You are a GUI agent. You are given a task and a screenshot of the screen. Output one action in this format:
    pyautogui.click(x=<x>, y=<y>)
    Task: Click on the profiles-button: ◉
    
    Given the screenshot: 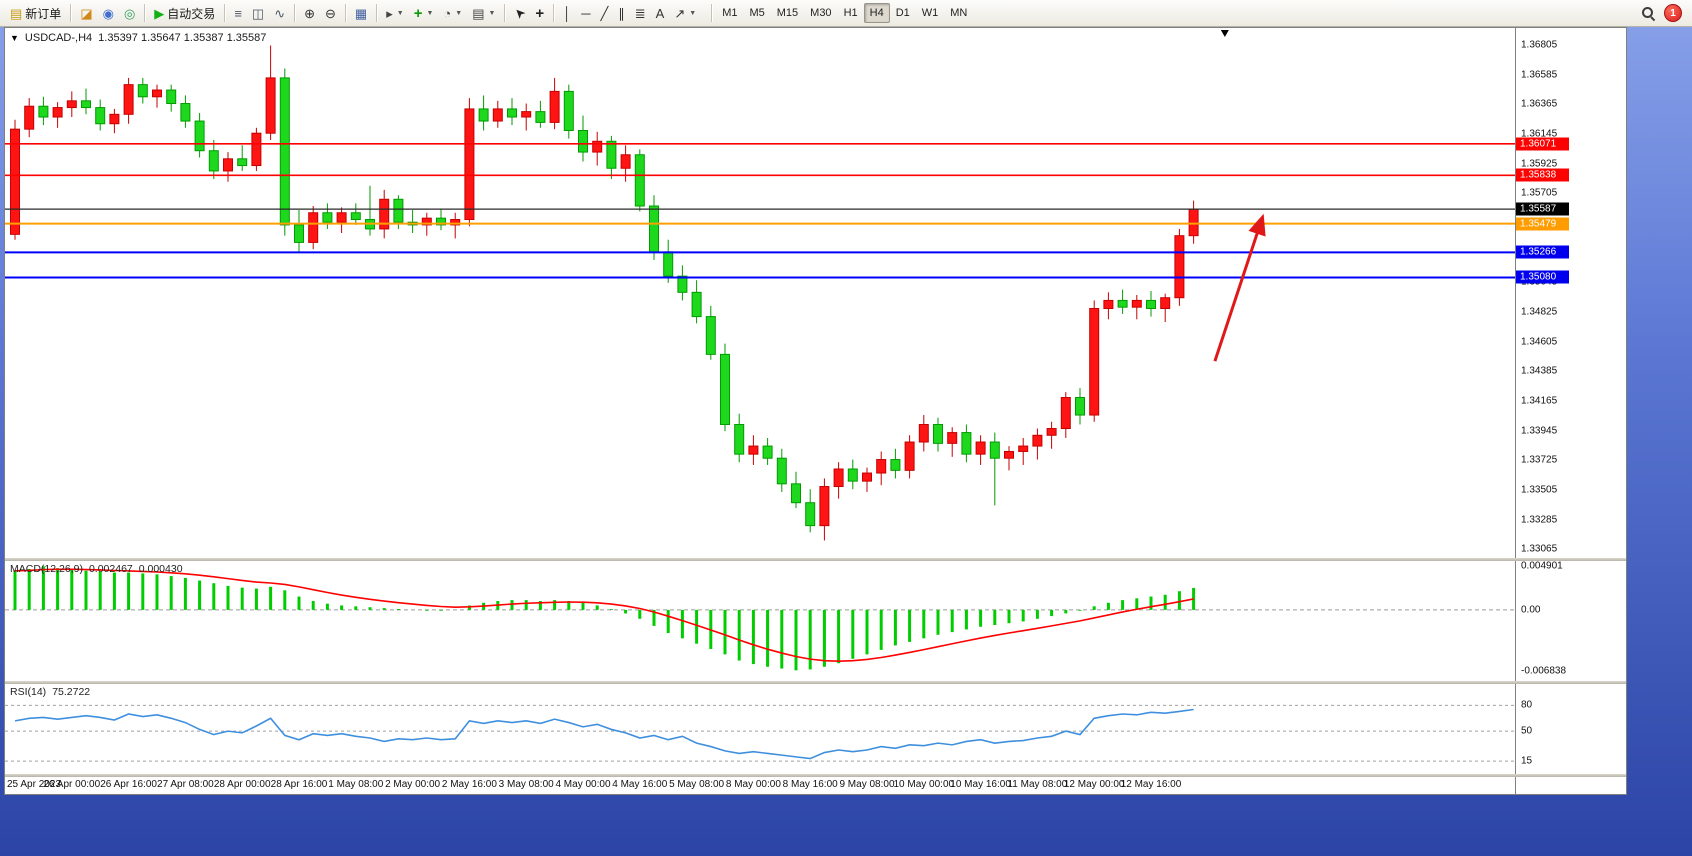 What is the action you would take?
    pyautogui.click(x=108, y=13)
    